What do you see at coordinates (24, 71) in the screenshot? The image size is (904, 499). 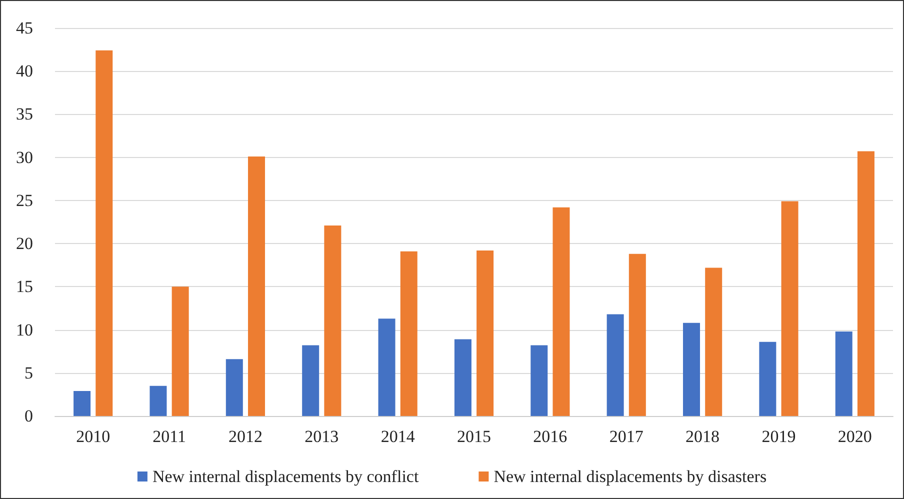 I see `y-tick-label: 40` at bounding box center [24, 71].